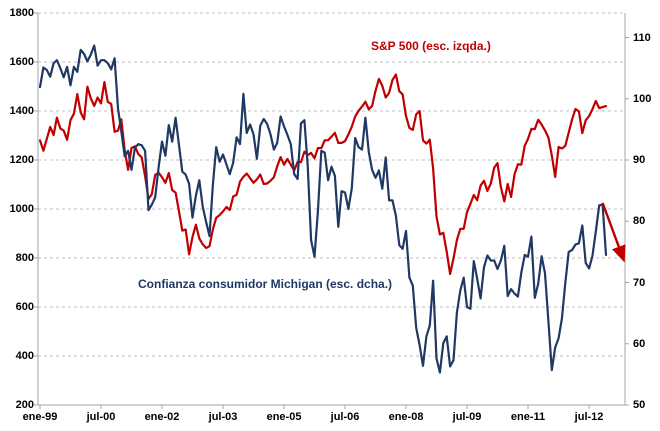 This screenshot has height=431, width=660. What do you see at coordinates (406, 417) in the screenshot?
I see `x-axis-tick-label: ene-08` at bounding box center [406, 417].